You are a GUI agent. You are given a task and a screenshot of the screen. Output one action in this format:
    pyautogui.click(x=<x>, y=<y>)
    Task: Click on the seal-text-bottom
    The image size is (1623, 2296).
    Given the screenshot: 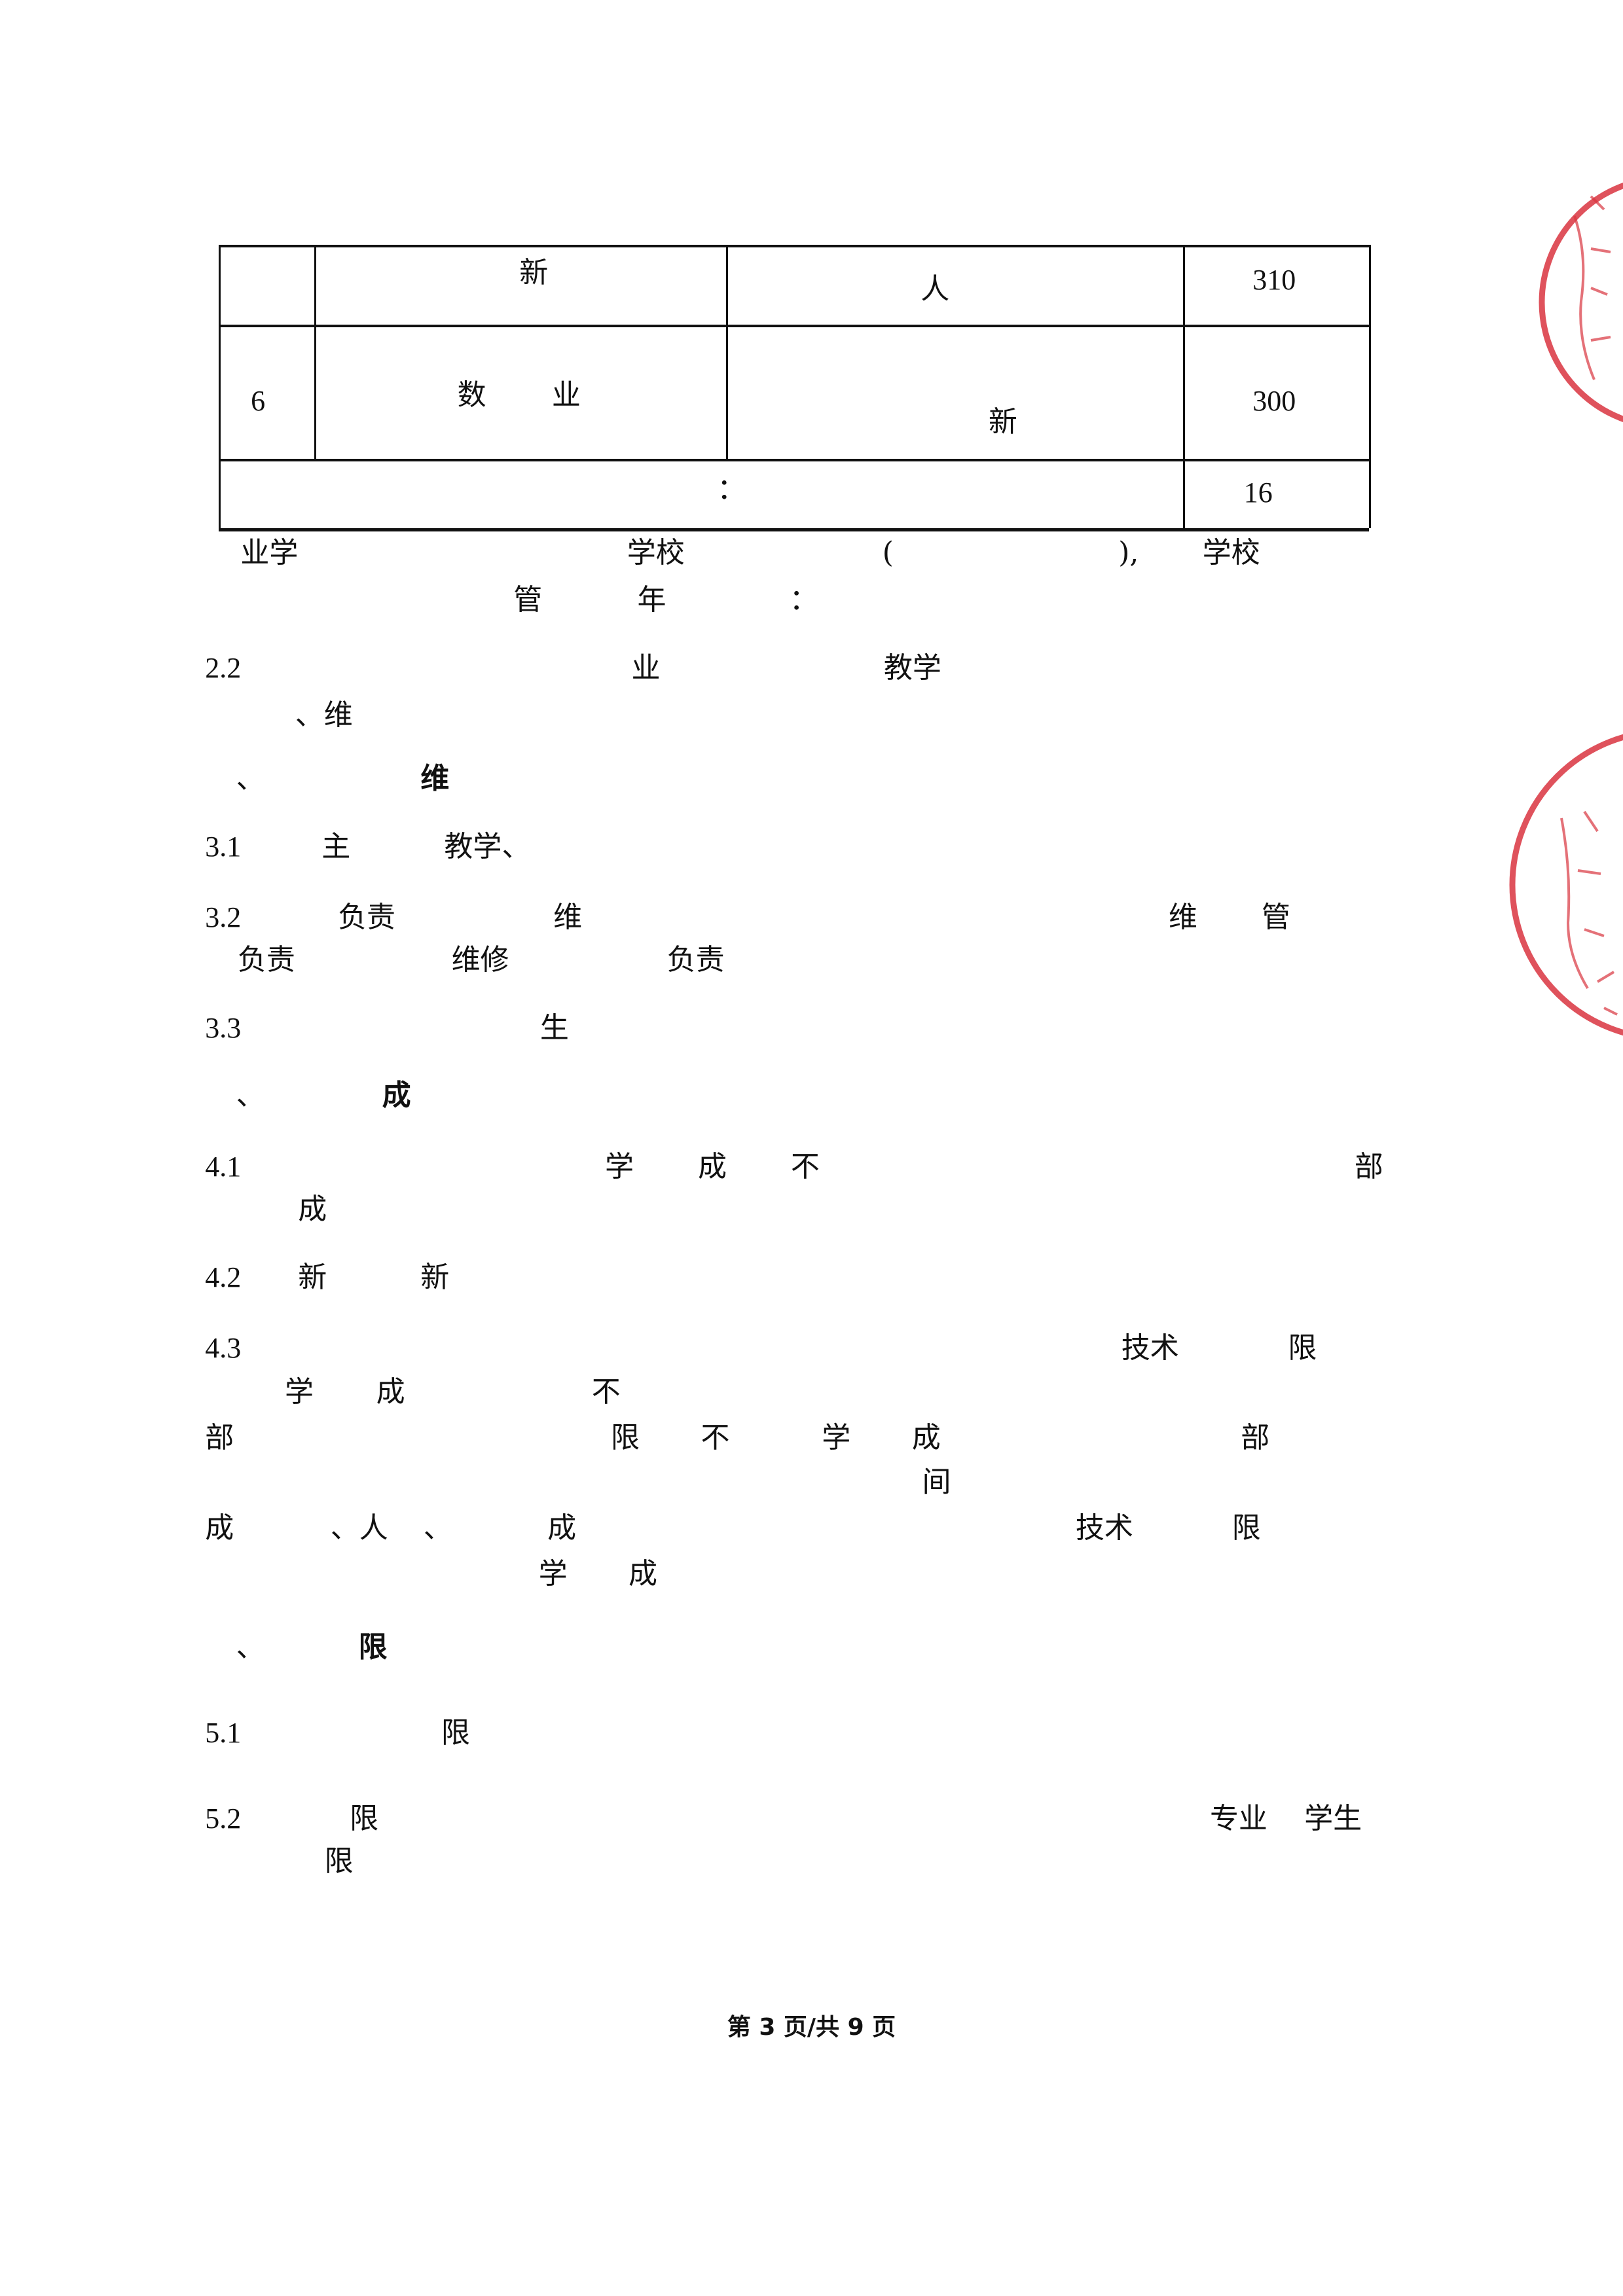 What is the action you would take?
    pyautogui.click(x=1589, y=913)
    